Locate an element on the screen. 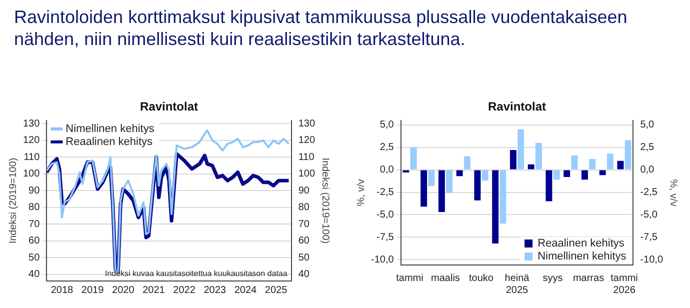  y2-tick-label: -2,5 is located at coordinates (649, 192).